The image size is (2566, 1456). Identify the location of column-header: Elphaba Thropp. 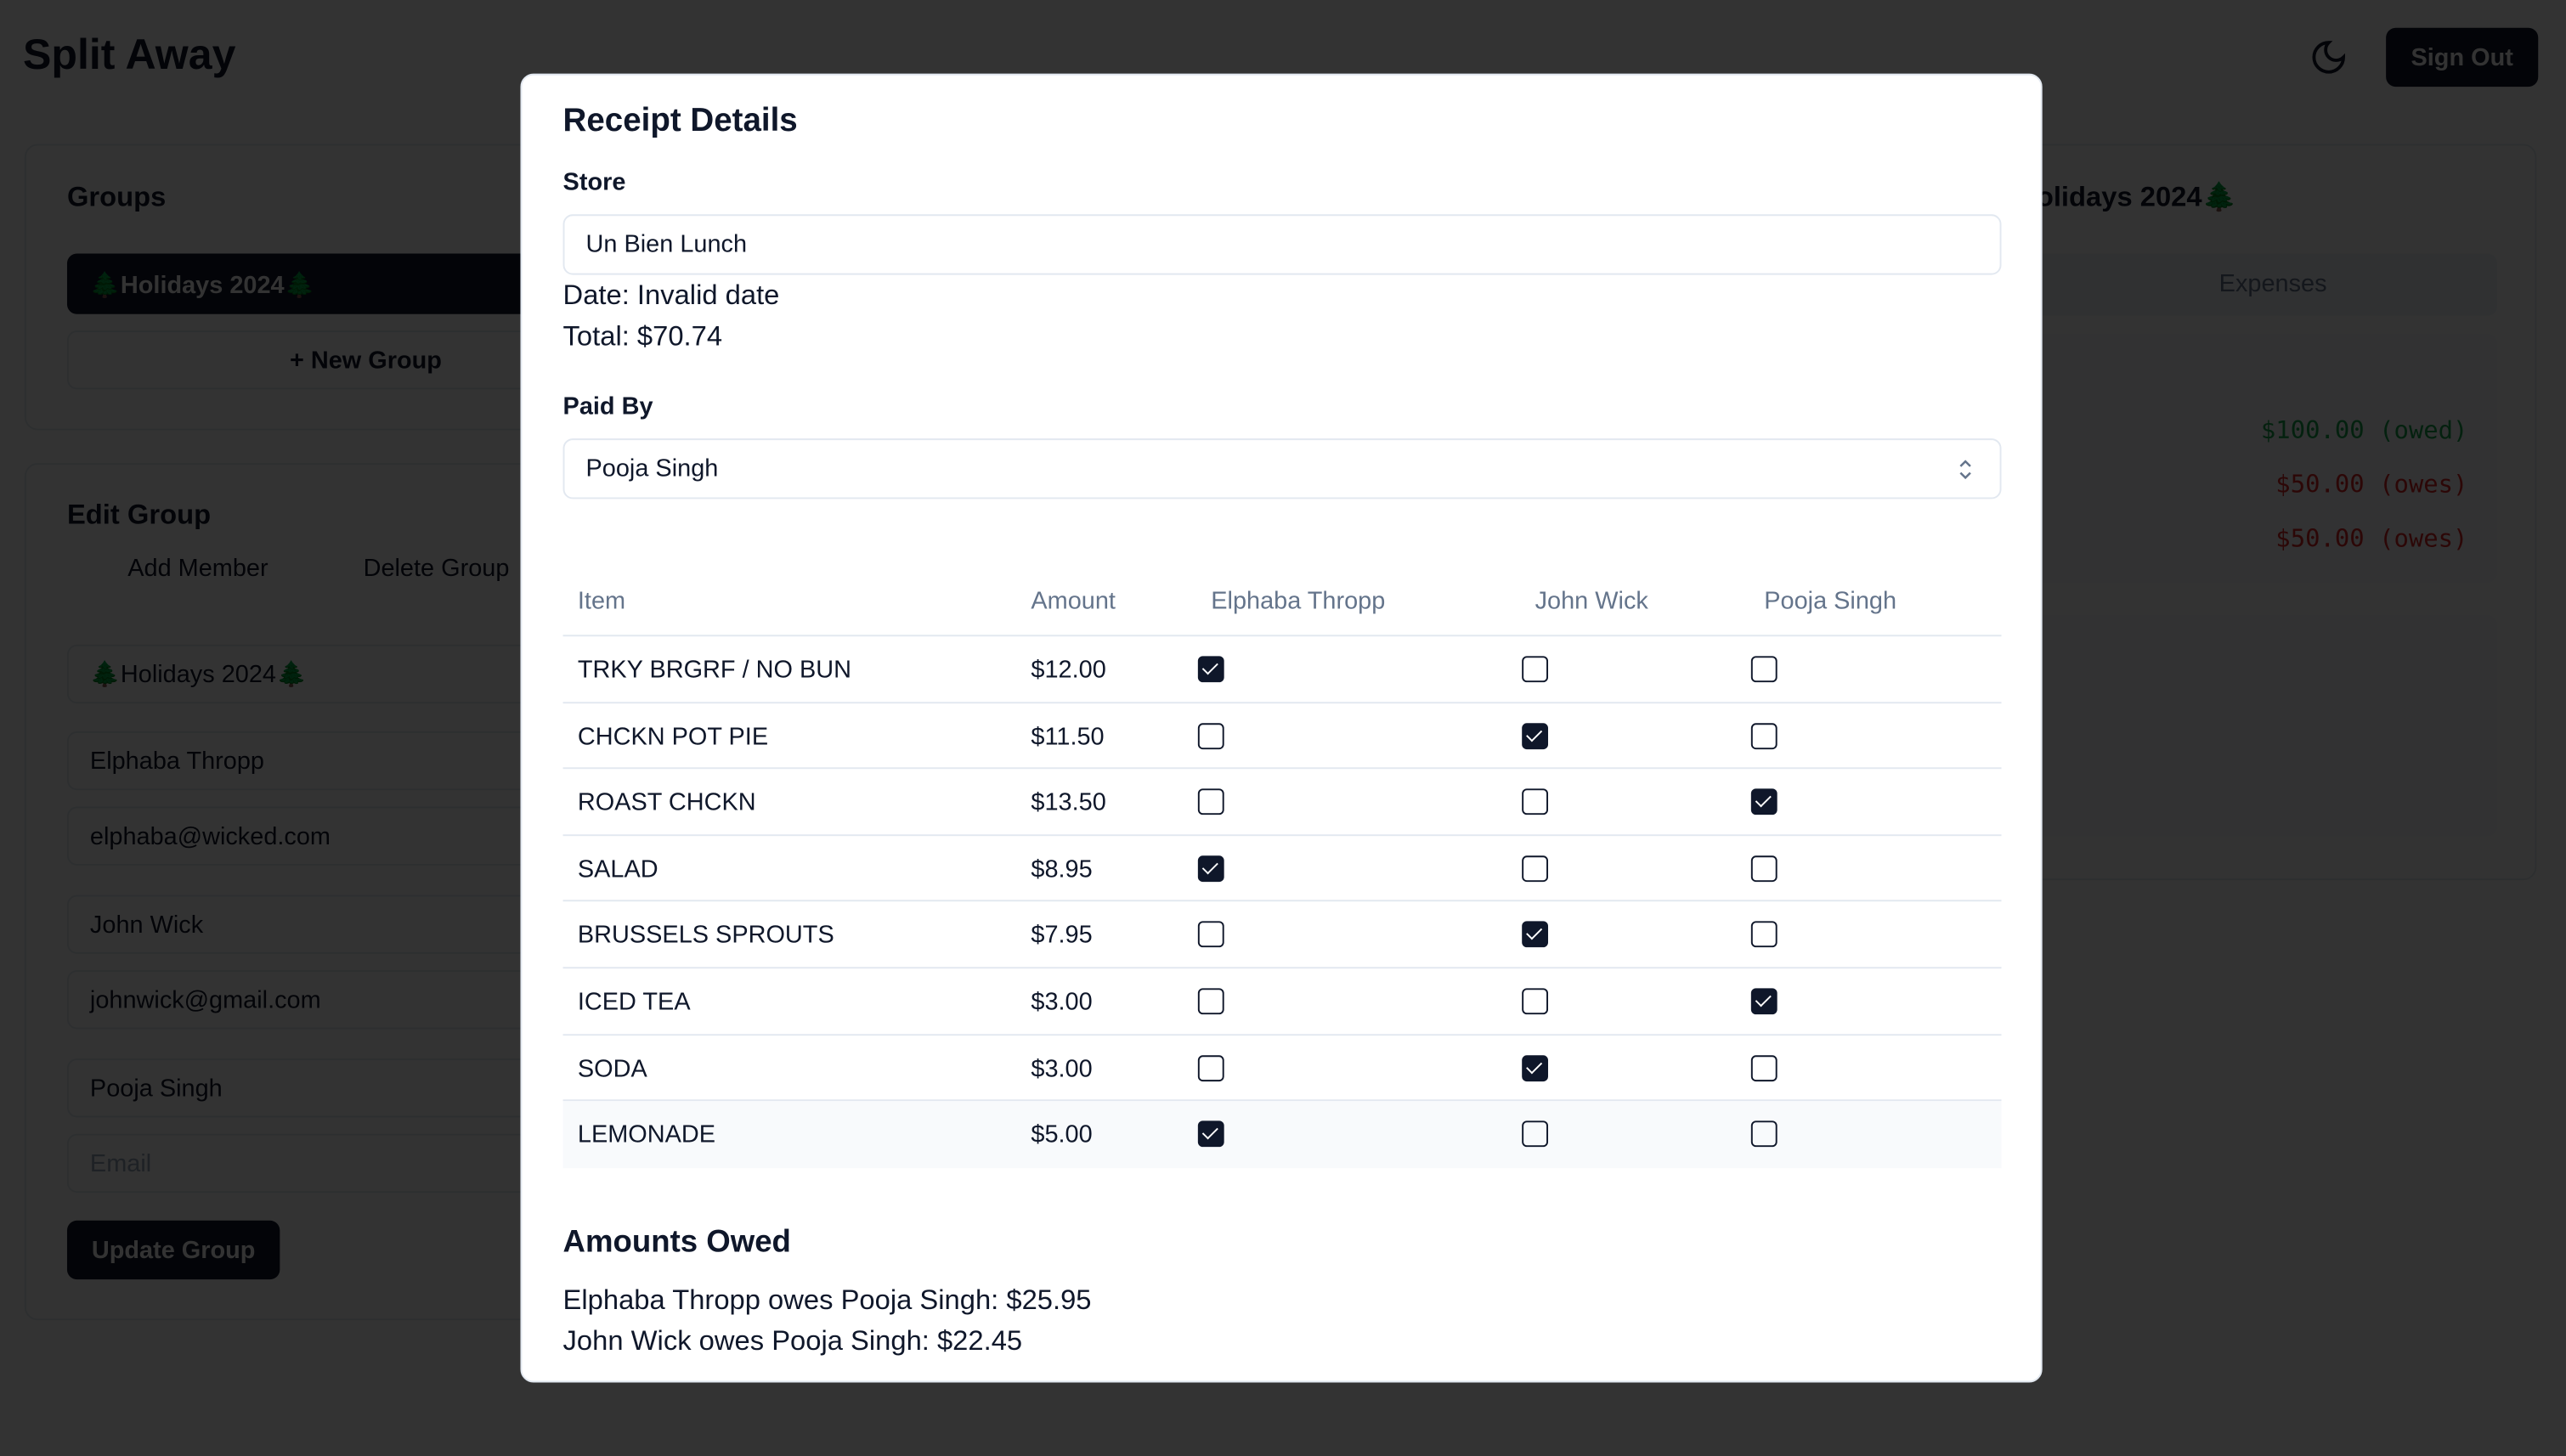
(1298, 602).